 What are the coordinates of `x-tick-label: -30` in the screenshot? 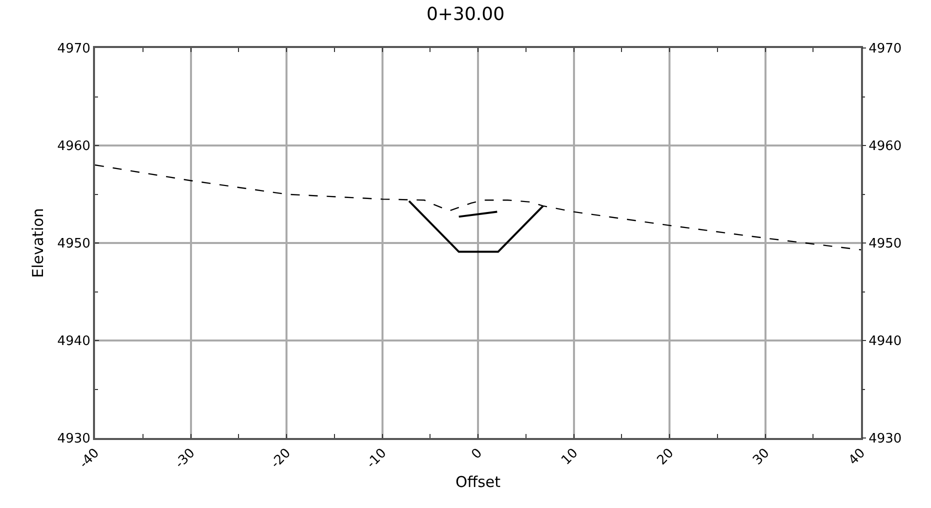 It's located at (185, 459).